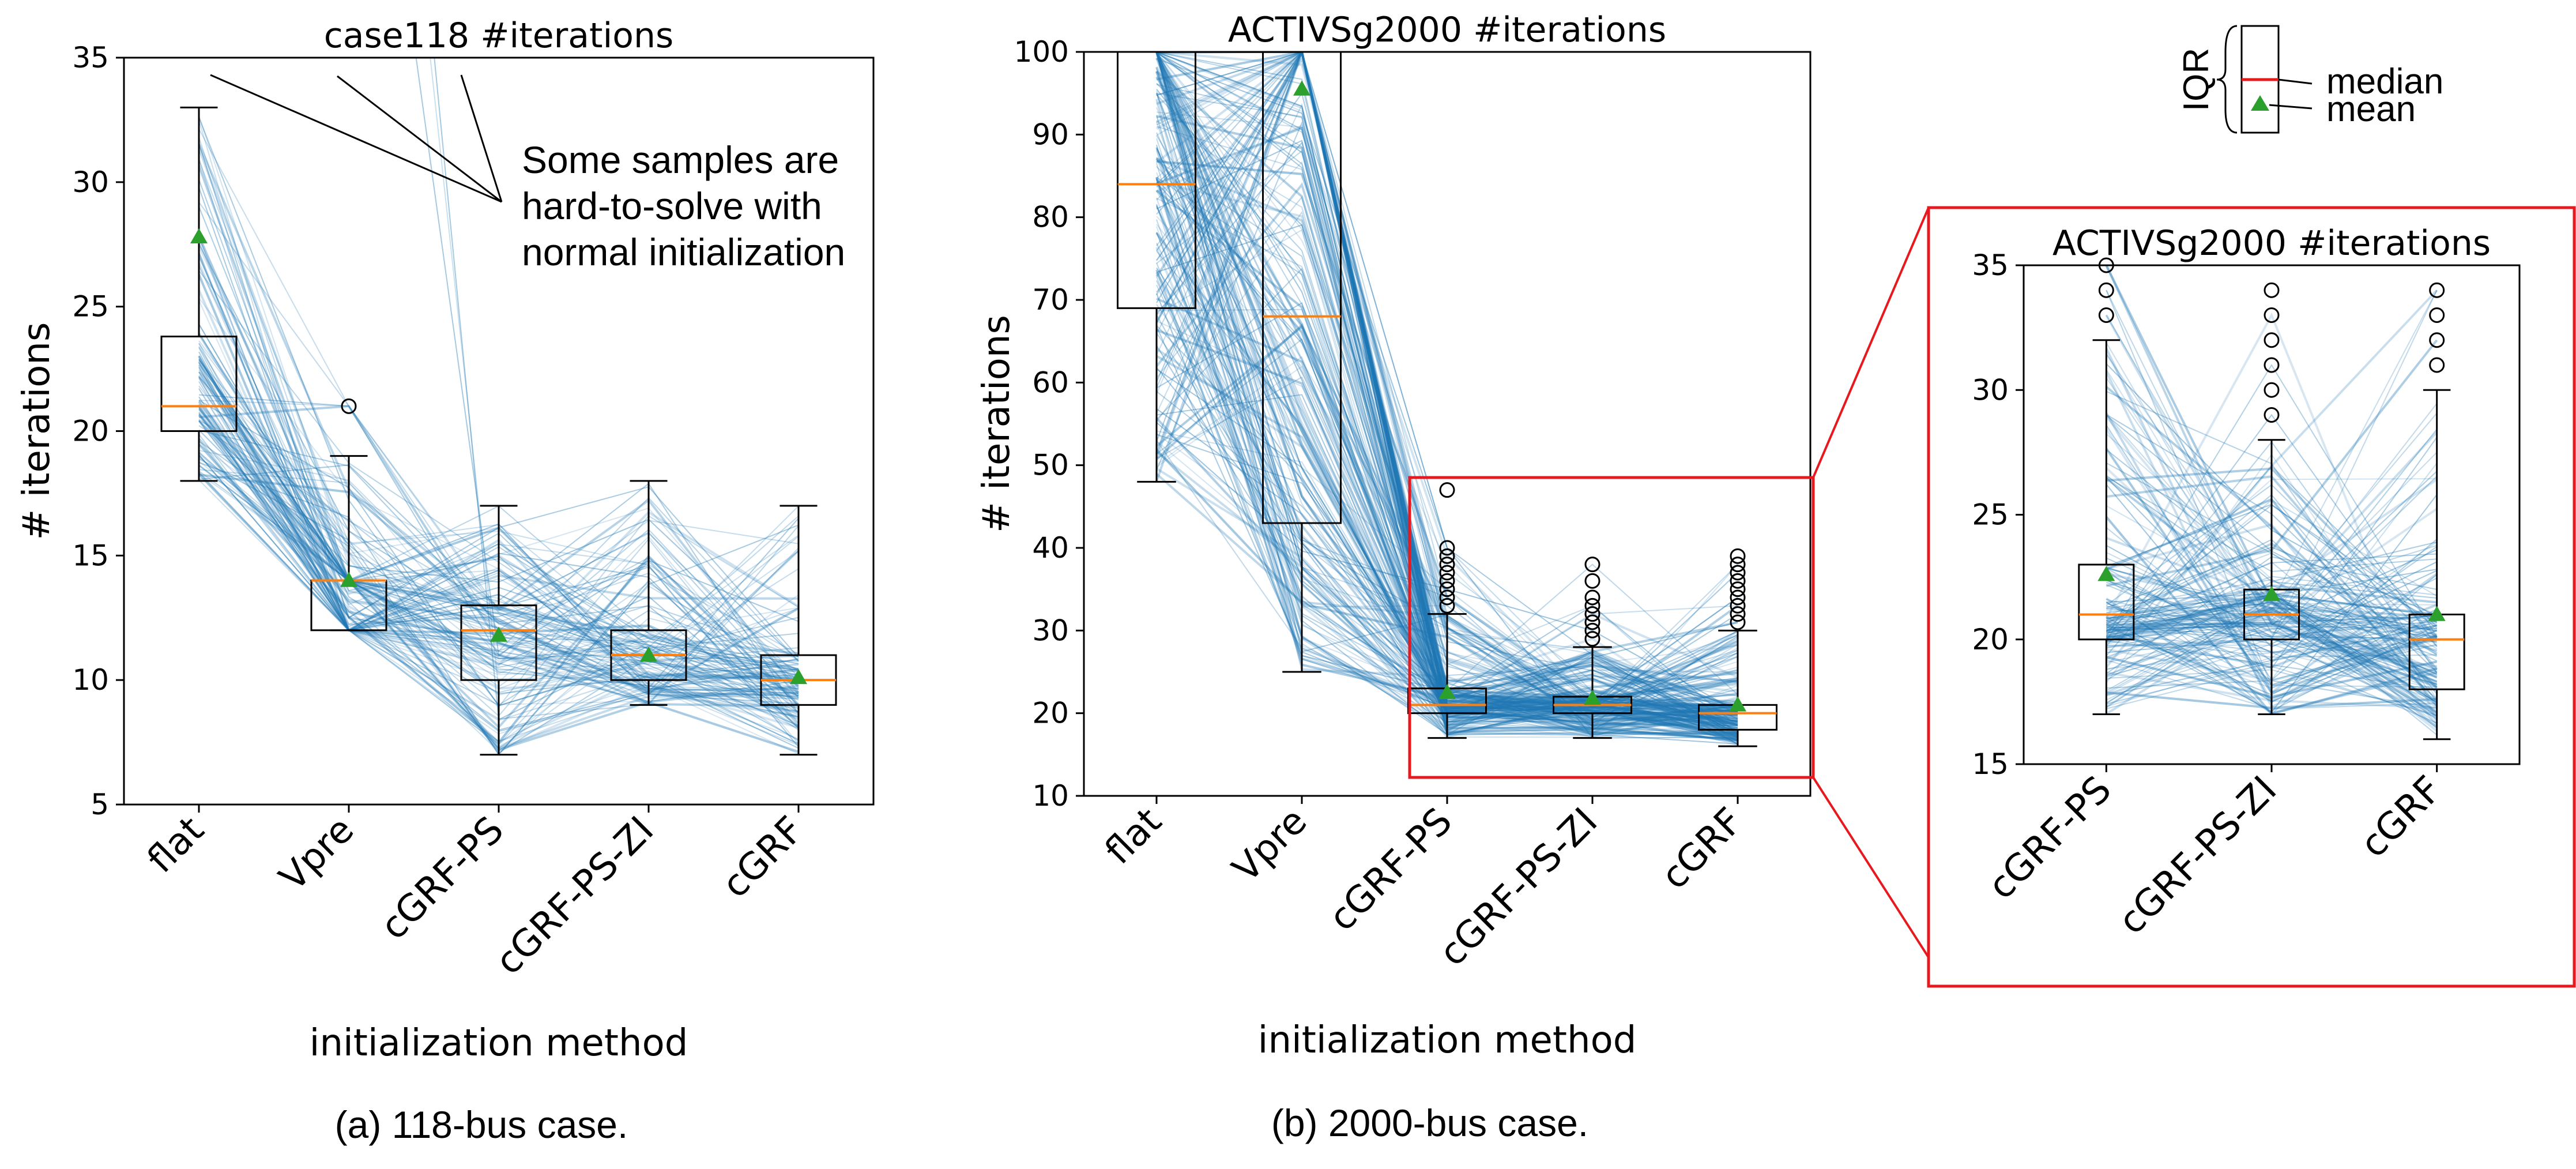  I want to click on y-tick-label: 20, so click(1990, 640).